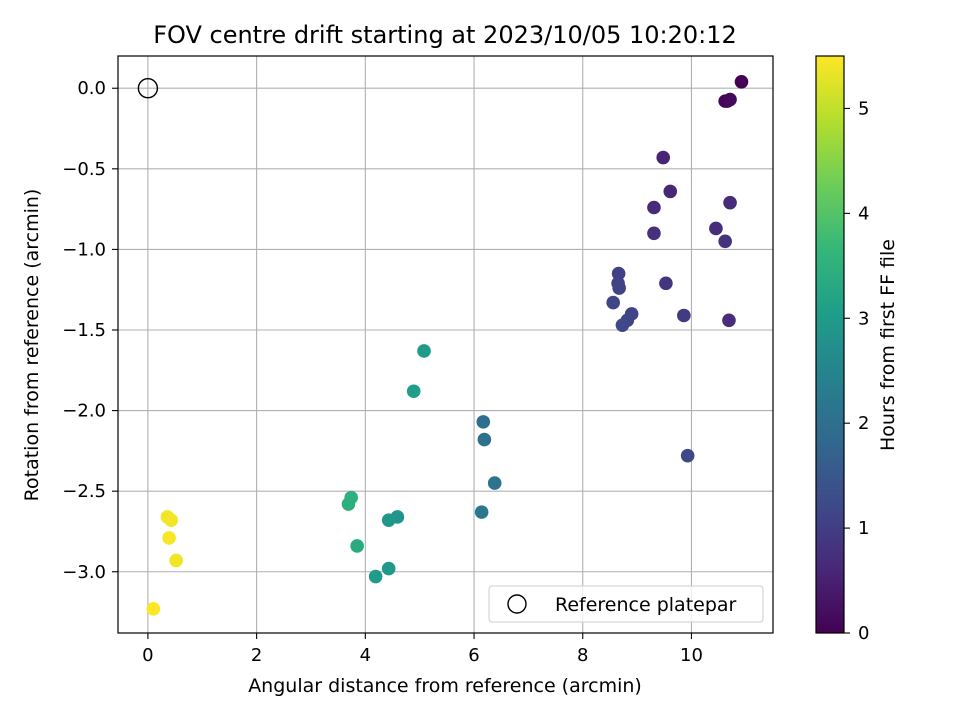  Describe the element at coordinates (32, 345) in the screenshot. I see `y-axis-label: Rotation from reference (arcmin)` at that location.